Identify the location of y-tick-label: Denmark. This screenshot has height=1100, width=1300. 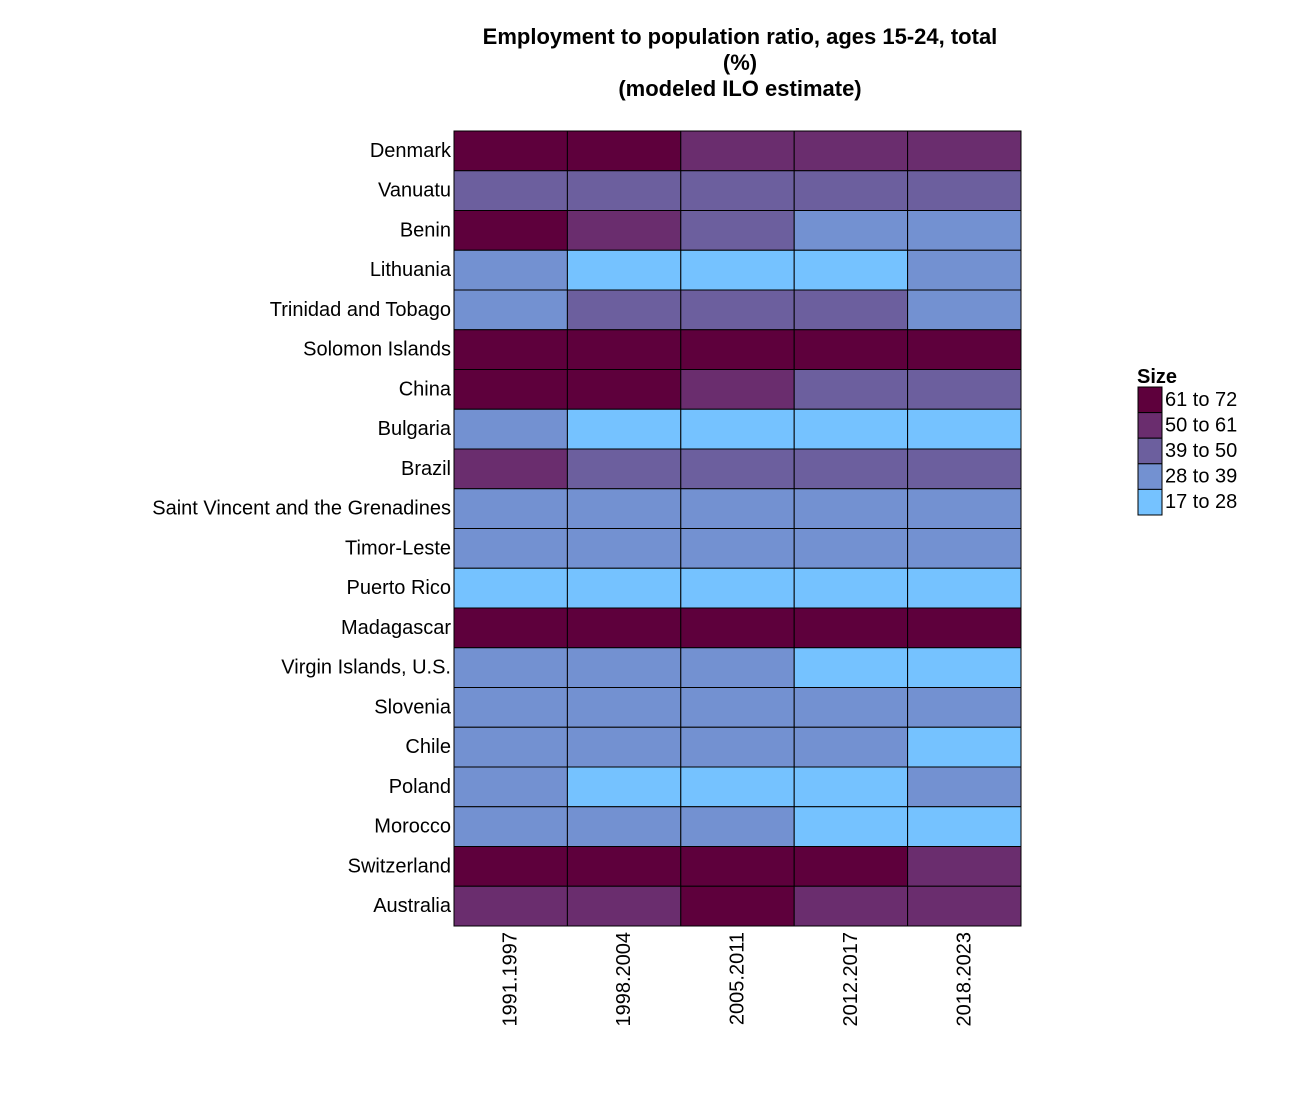
(411, 151).